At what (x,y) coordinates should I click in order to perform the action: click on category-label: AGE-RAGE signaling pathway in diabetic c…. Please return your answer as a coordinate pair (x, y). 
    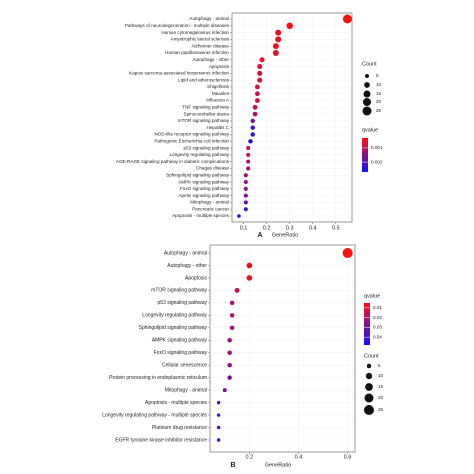
    Looking at the image, I should click on (173, 161).